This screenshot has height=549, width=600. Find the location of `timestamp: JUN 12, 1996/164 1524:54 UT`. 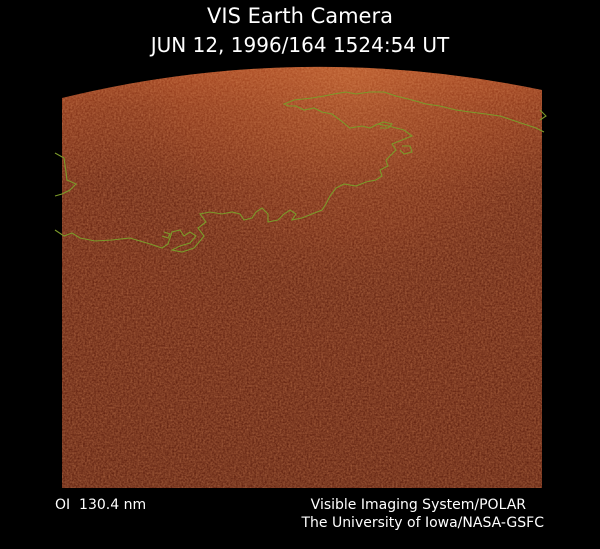

timestamp: JUN 12, 1996/164 1524:54 UT is located at coordinates (299, 45).